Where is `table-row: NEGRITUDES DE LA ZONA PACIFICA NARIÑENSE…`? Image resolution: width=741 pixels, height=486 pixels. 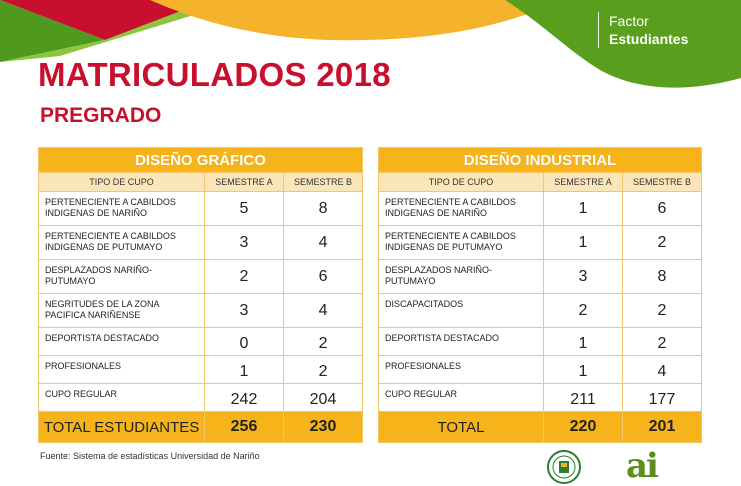
table-row: NEGRITUDES DE LA ZONA PACIFICA NARIÑENSE… is located at coordinates (201, 310).